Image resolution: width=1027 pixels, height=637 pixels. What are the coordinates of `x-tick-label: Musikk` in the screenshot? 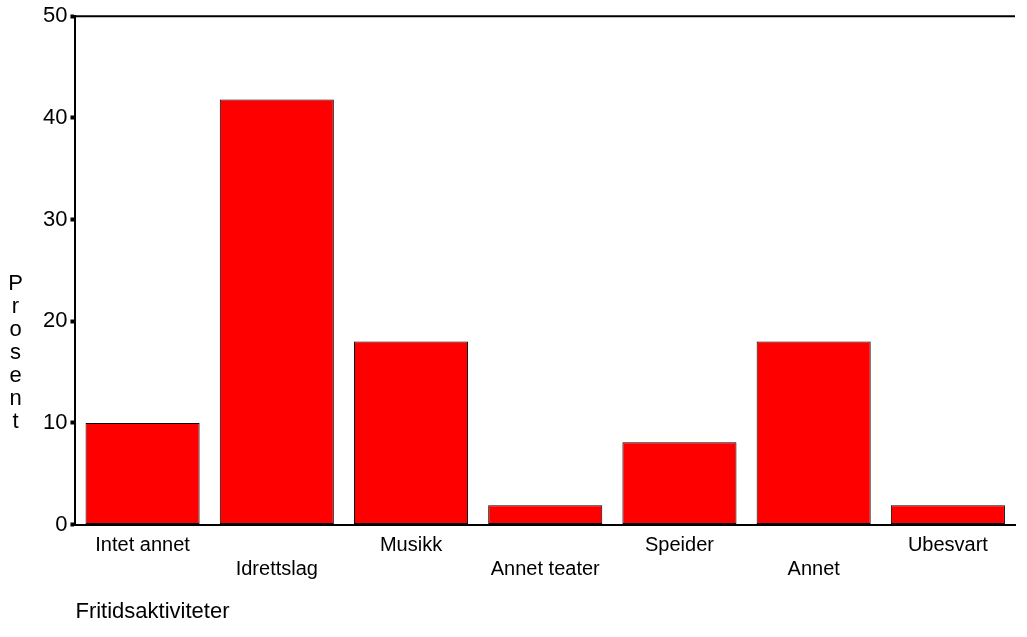 It's located at (411, 544).